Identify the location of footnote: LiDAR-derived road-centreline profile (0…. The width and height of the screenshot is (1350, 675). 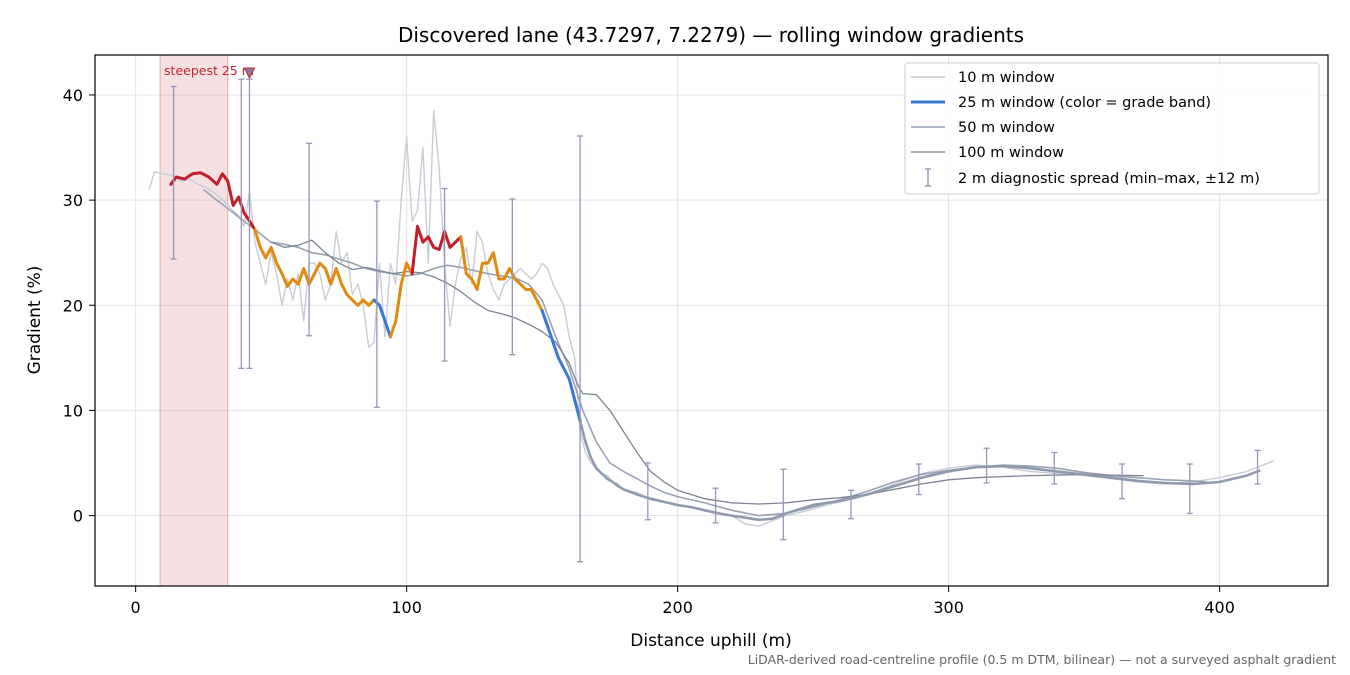
(1042, 659).